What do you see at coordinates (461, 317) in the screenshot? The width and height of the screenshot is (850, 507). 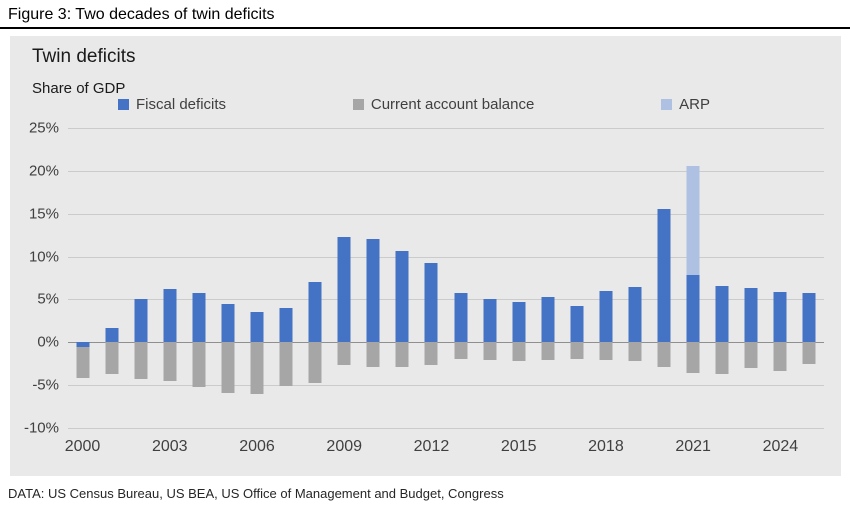 I see `bar-fiscal-deficit-2013` at bounding box center [461, 317].